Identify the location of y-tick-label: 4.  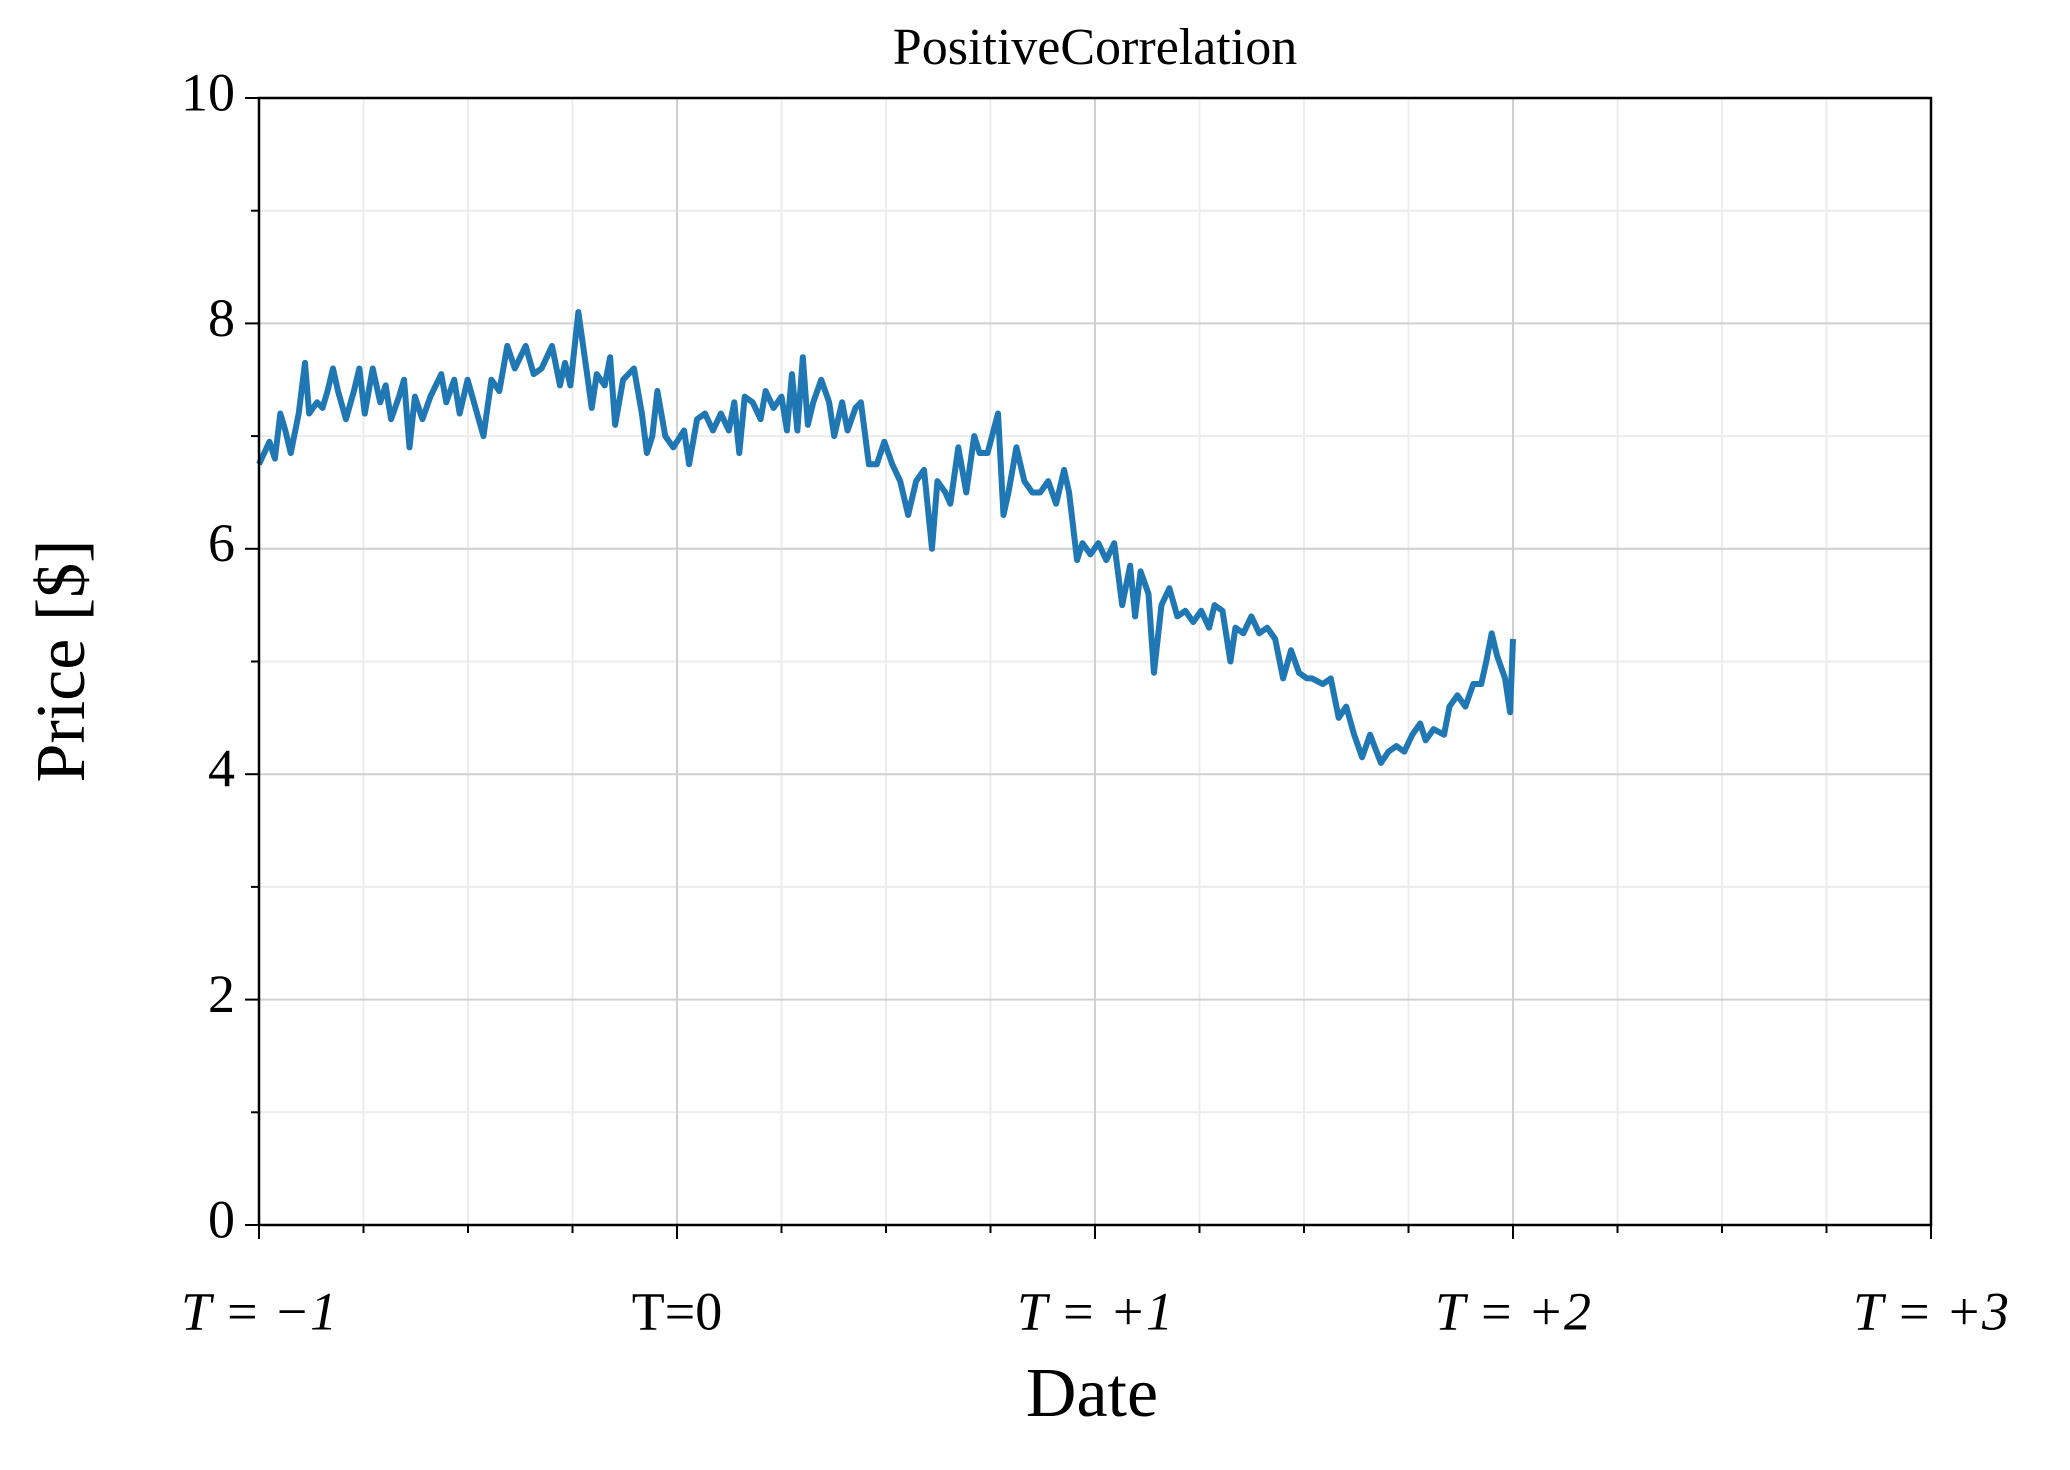
(221, 769).